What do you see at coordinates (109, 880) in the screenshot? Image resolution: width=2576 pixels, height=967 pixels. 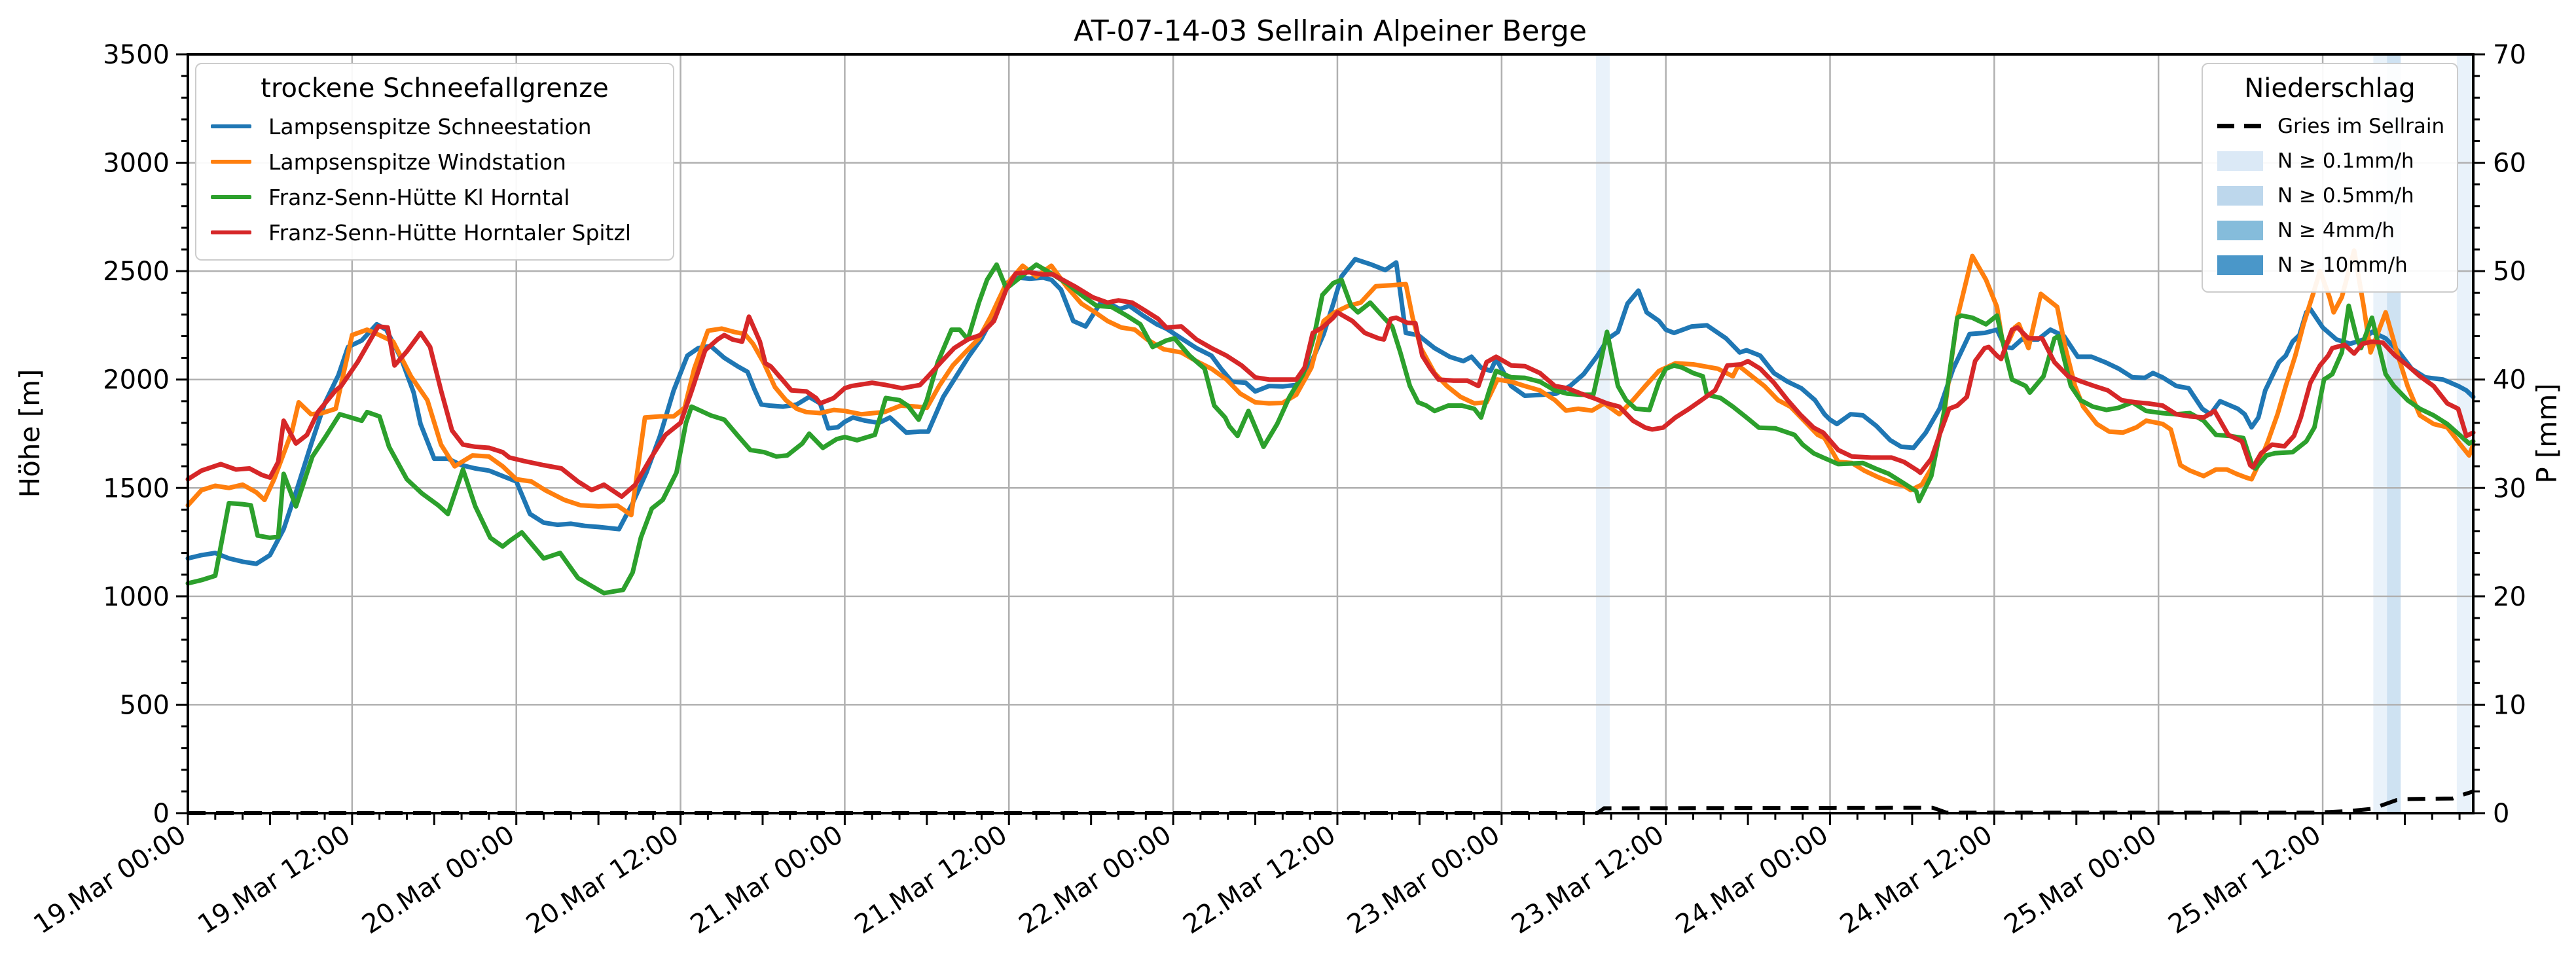 I see `x-tick-label: 19.Mar 00:00` at bounding box center [109, 880].